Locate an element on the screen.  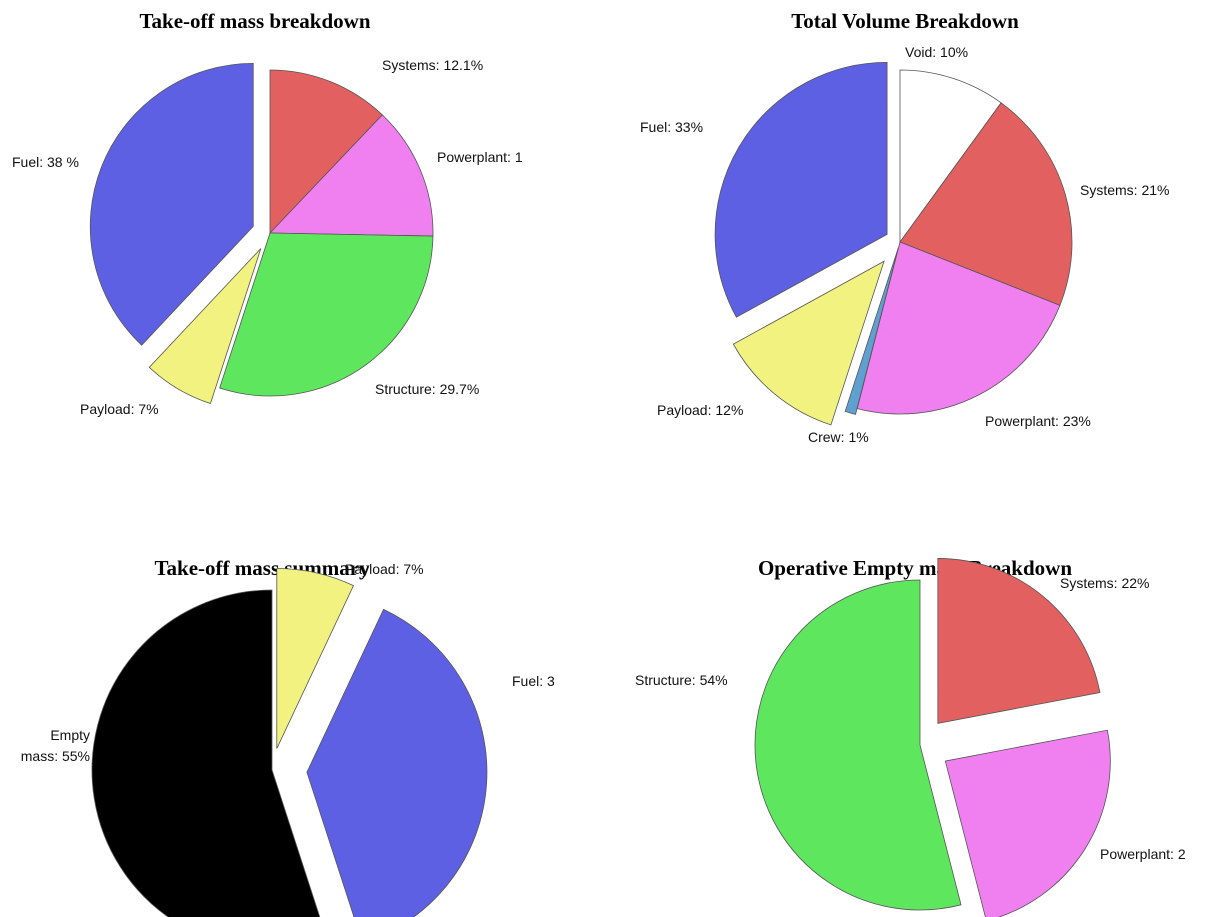
slice-label: Powerplant: 2 is located at coordinates (1143, 854).